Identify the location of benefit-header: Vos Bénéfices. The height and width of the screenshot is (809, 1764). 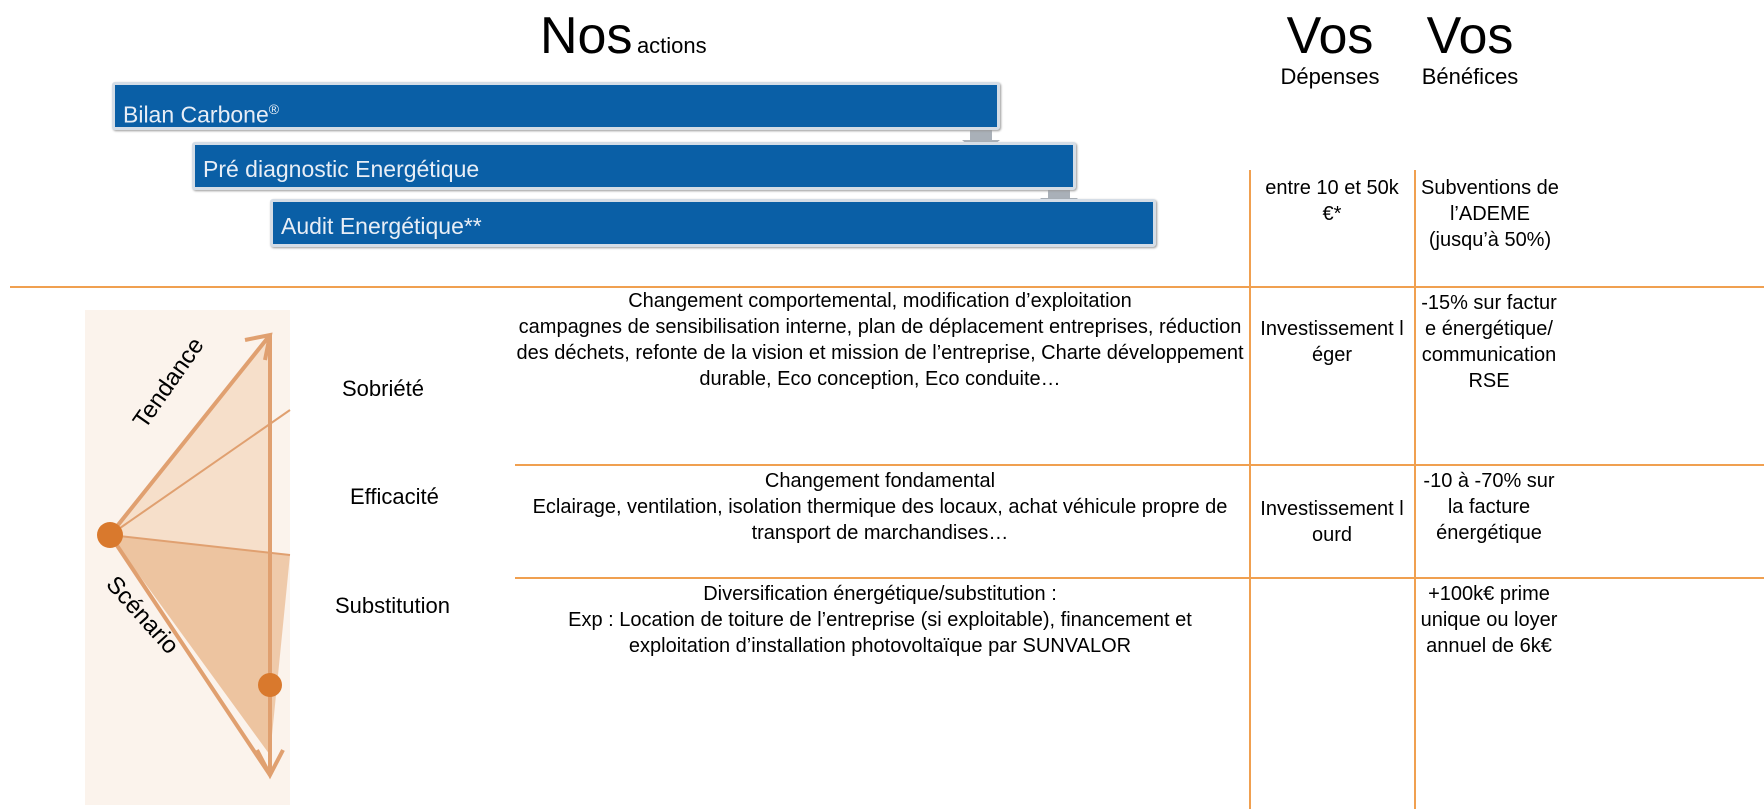
(1470, 49).